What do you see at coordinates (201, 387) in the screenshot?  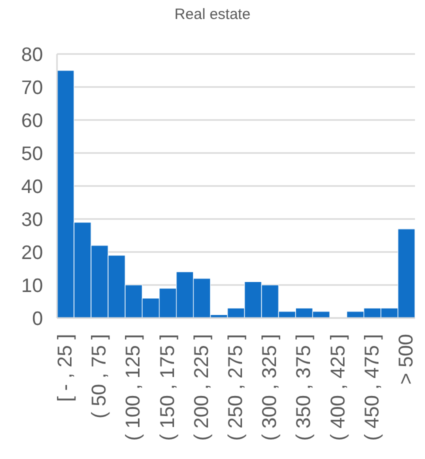 I see `x-tick-label: ( 200 , 225 ]` at bounding box center [201, 387].